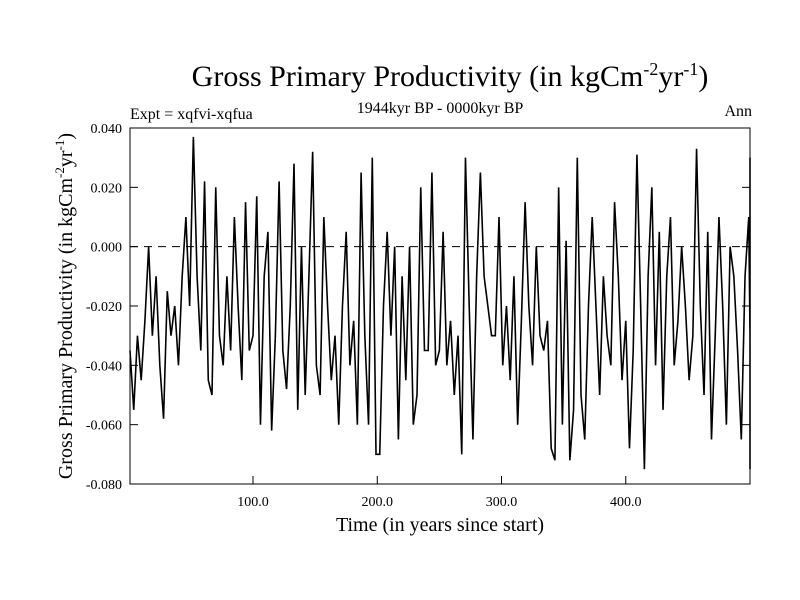 This screenshot has height=600, width=800. I want to click on y-label-sup1: -2, so click(59, 172).